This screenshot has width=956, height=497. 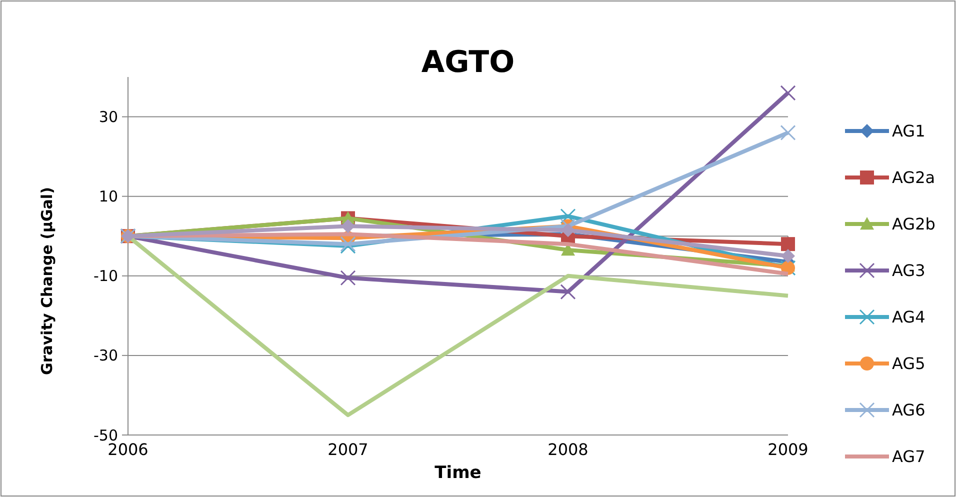 What do you see at coordinates (106, 355) in the screenshot?
I see `y-tick-label: -30` at bounding box center [106, 355].